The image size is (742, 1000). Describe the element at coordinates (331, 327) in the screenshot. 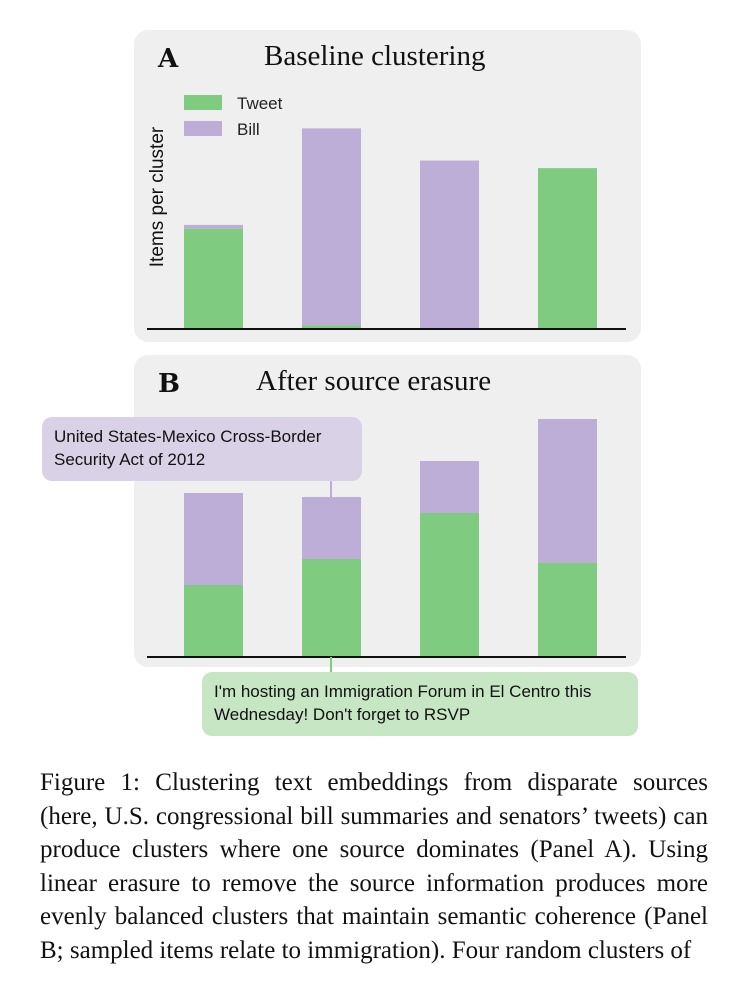

I see `bar-tweet-chart1-cluster2` at that location.